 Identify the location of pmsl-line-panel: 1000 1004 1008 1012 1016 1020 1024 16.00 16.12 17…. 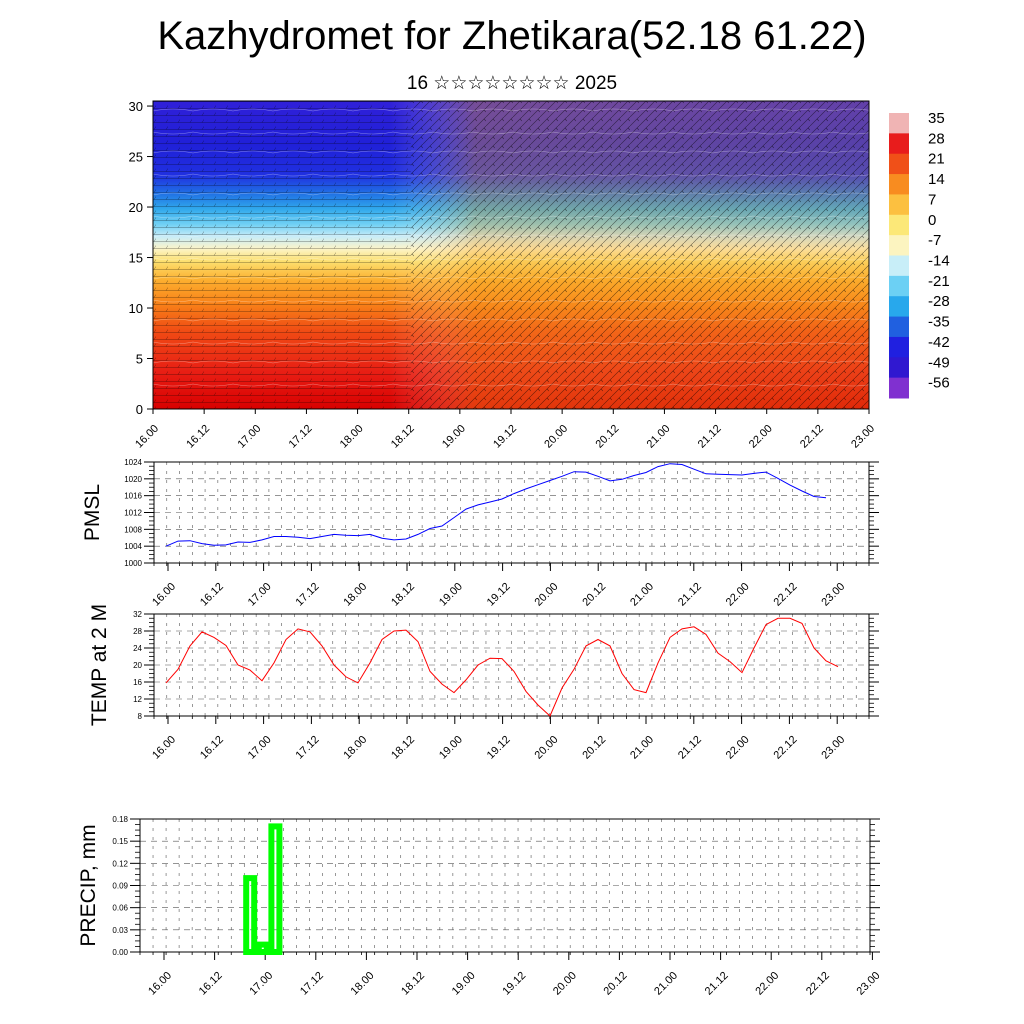
(480, 533).